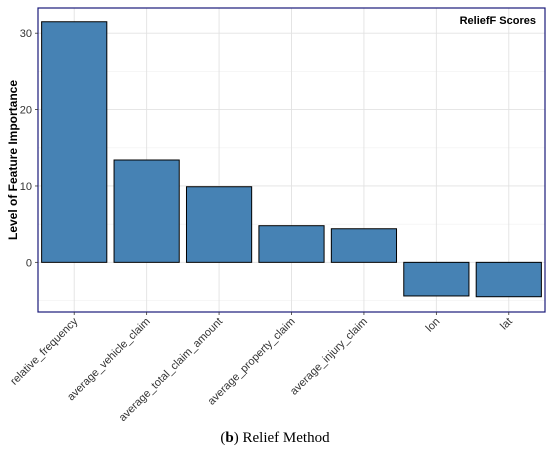 The width and height of the screenshot is (550, 455). Describe the element at coordinates (433, 325) in the screenshot. I see `x-tick-label: lon` at that location.